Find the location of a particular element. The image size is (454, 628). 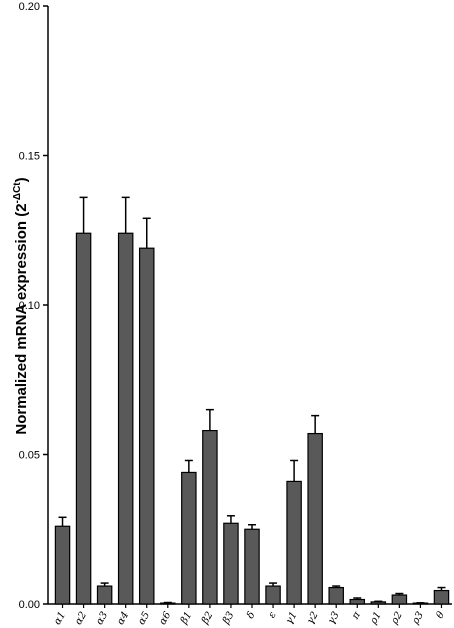

y-axis-label: Normalized mRNA expression (2-ΔCt) is located at coordinates (21, 305).